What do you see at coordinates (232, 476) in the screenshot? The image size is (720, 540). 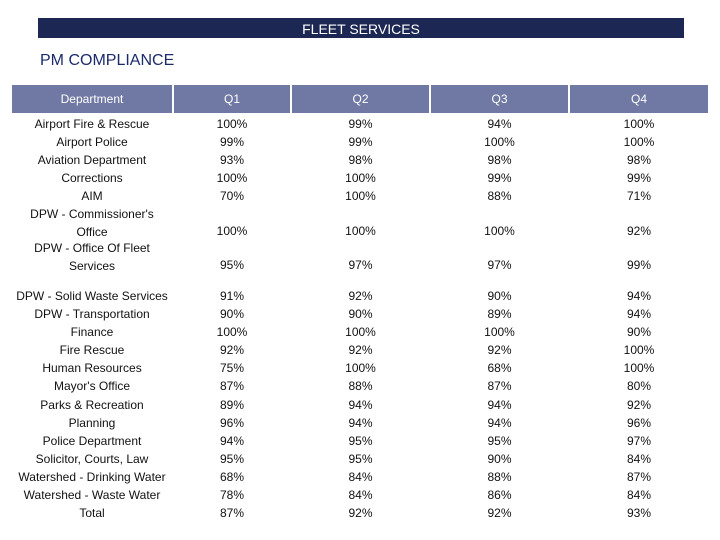 I see `q1-cell: 68%` at bounding box center [232, 476].